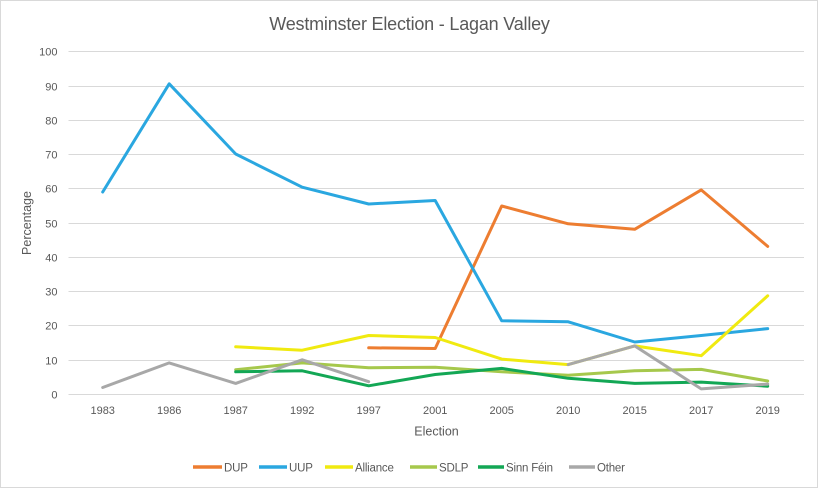  I want to click on svg-text: 90, so click(51, 88).